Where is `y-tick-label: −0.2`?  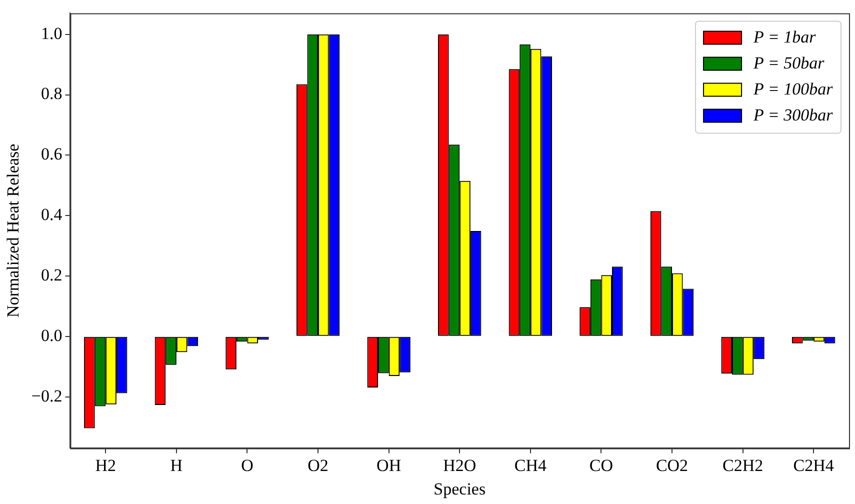
y-tick-label: −0.2 is located at coordinates (46, 396).